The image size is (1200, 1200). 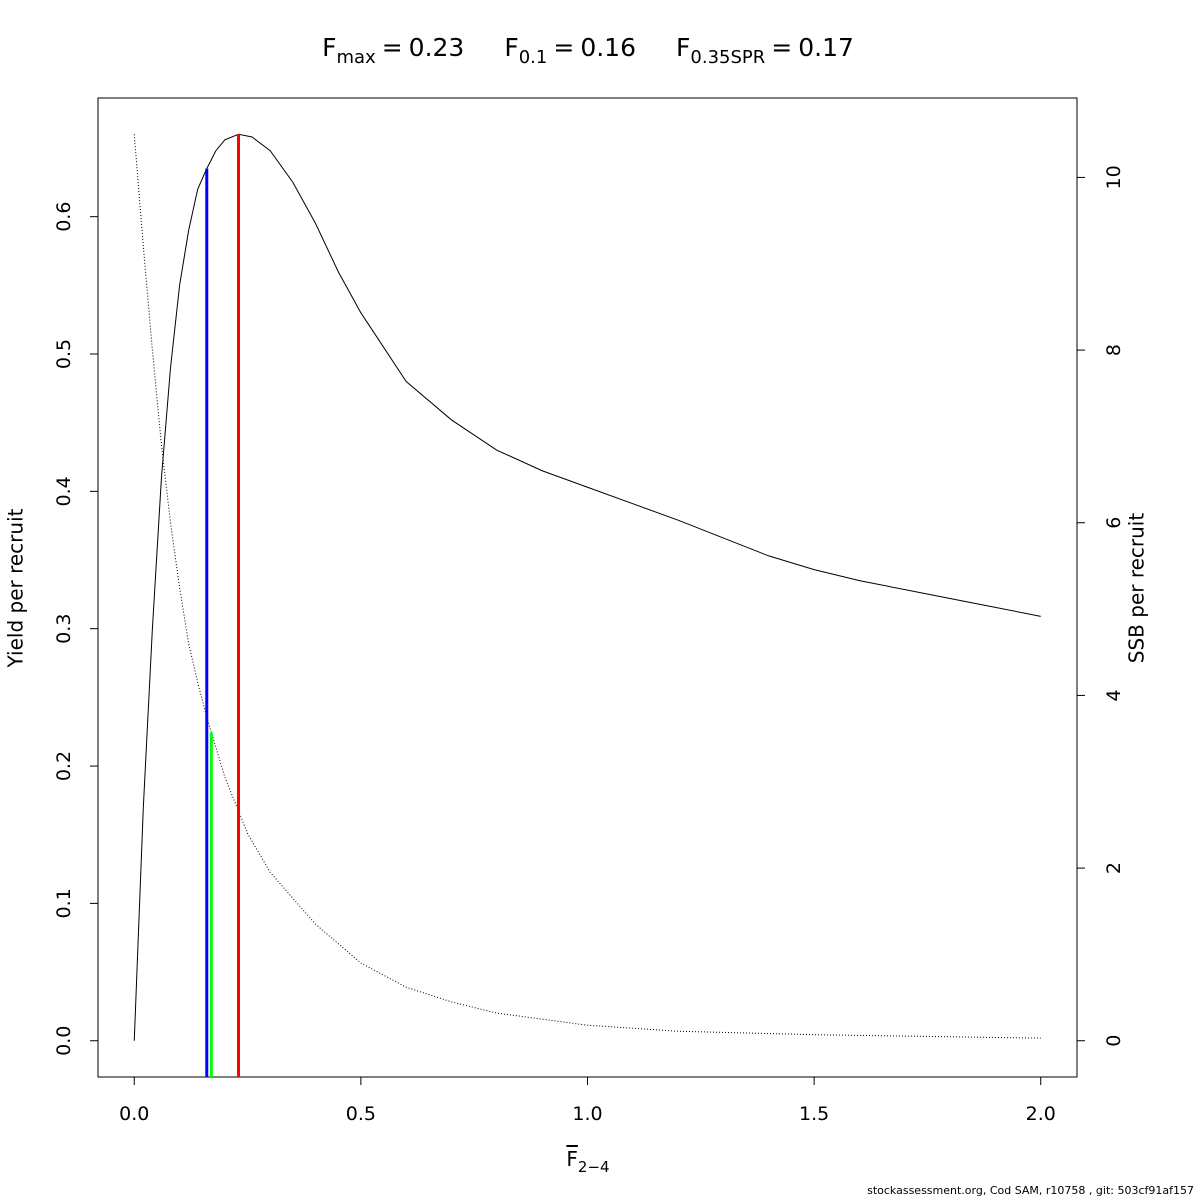 What do you see at coordinates (594, 1167) in the screenshot?
I see `x-label-subscript: 2−4` at bounding box center [594, 1167].